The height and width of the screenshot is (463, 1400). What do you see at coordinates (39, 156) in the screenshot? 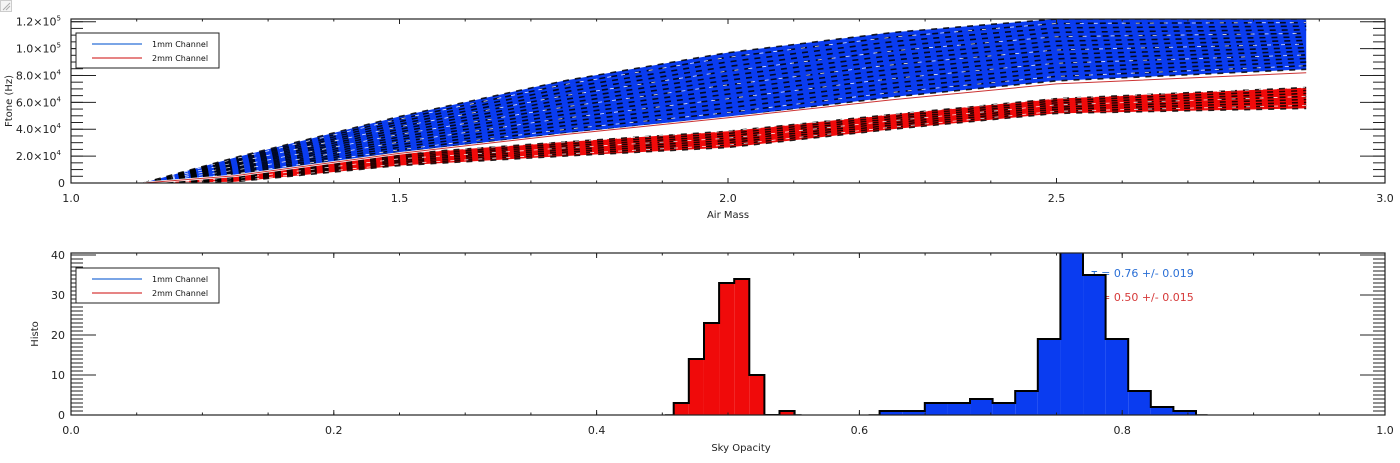
I see `top-y-tick-label: 2.0×10⁴` at bounding box center [39, 156].